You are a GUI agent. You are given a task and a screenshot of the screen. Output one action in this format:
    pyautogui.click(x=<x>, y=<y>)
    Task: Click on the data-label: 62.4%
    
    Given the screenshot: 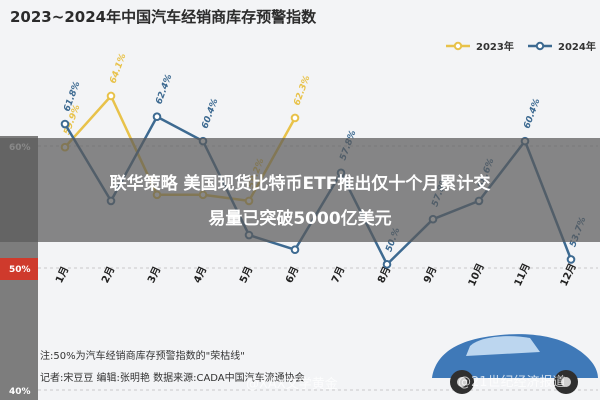 What is the action you would take?
    pyautogui.click(x=164, y=89)
    